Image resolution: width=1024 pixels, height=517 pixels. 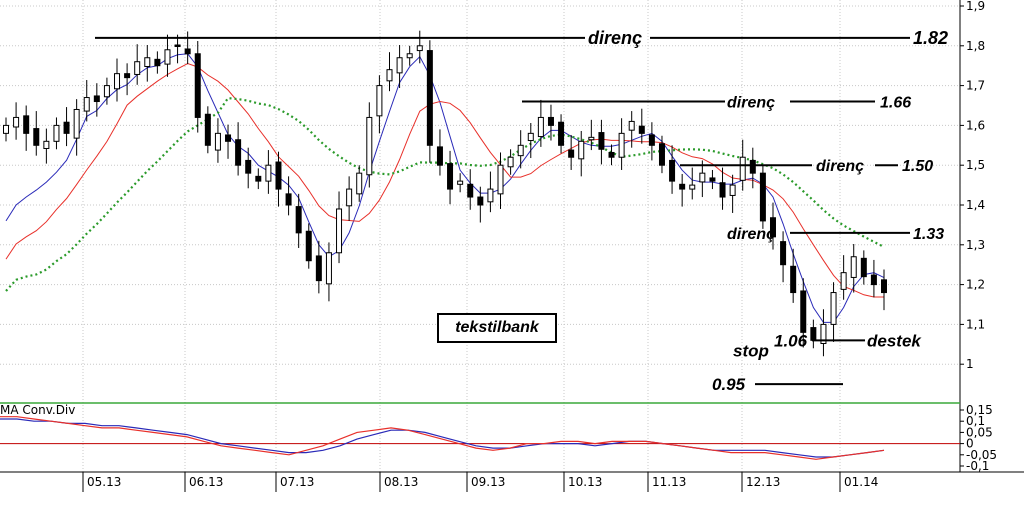 I want to click on x-tick-label: 09.13, so click(x=488, y=482).